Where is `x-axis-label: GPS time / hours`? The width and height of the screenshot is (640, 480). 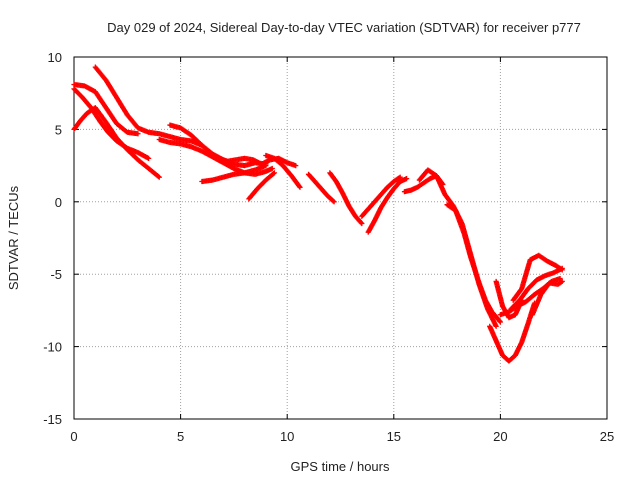 x-axis-label: GPS time / hours is located at coordinates (340, 466).